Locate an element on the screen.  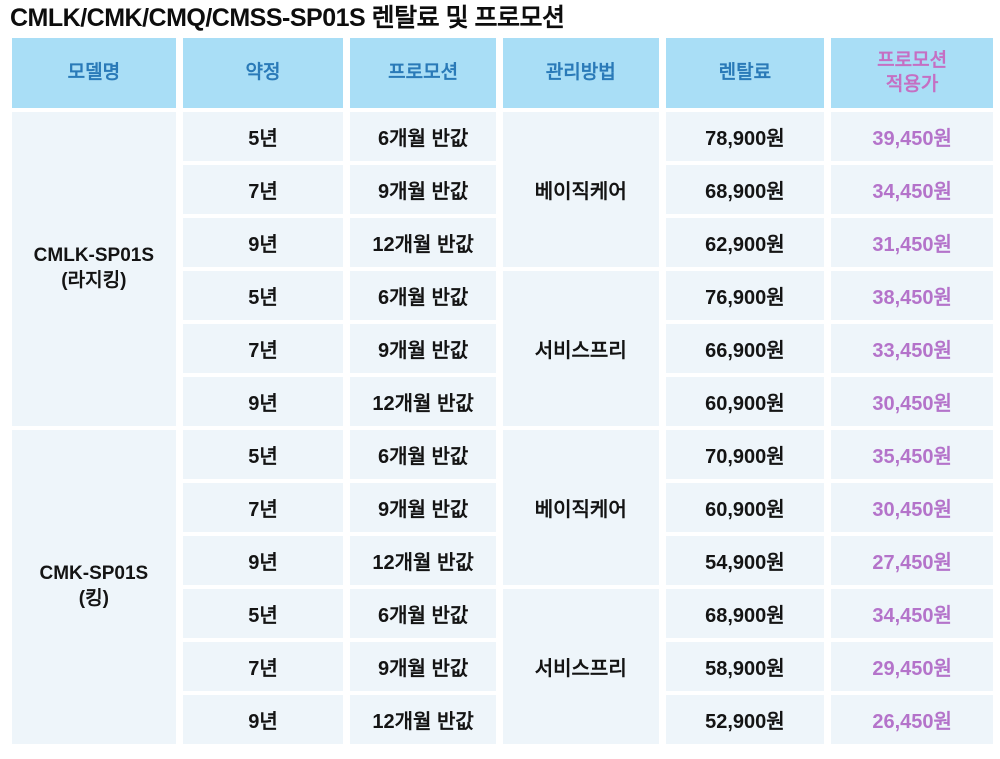
header-rental: 렌탈료 is located at coordinates (745, 73).